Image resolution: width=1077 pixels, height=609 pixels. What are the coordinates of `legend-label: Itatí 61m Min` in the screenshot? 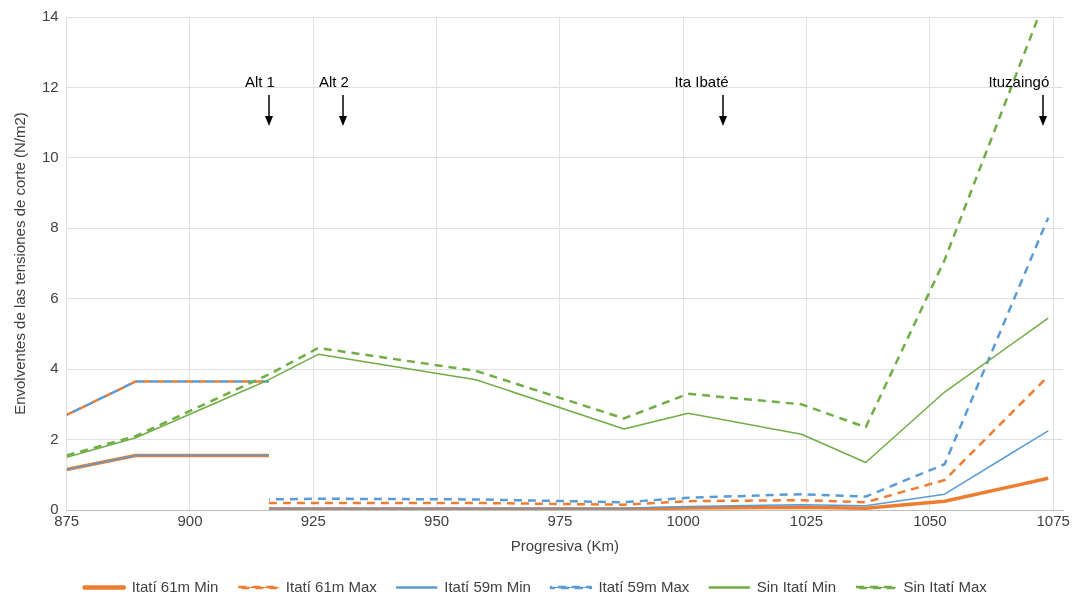 It's located at (175, 586).